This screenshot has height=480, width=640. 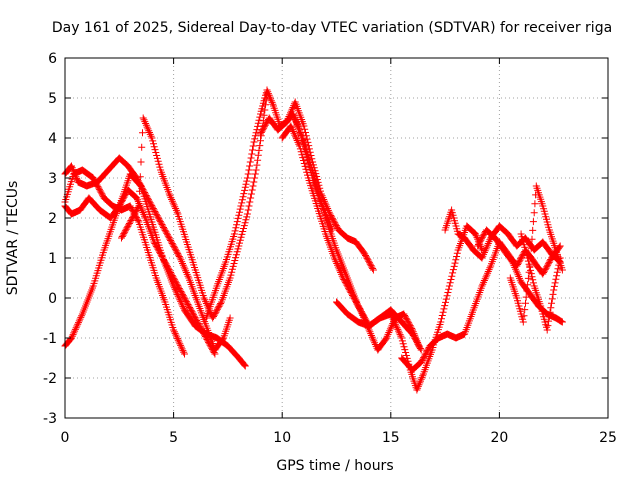 I want to click on x-tick-label: 15, so click(x=391, y=438).